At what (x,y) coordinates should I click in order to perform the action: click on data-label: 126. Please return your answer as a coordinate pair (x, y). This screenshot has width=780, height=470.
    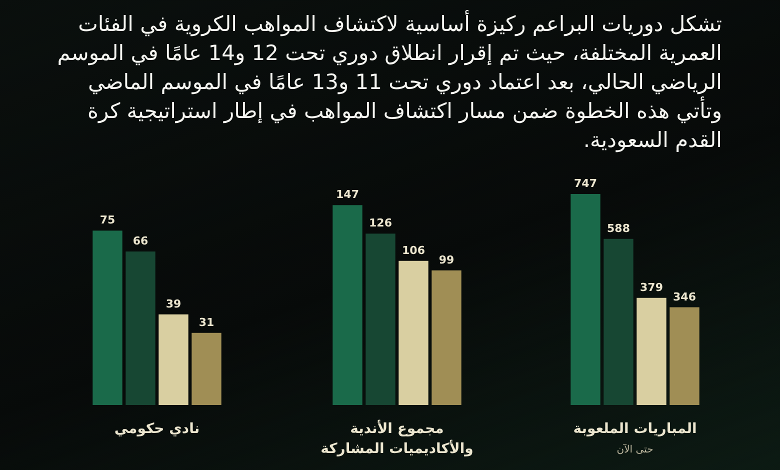
    Looking at the image, I should click on (380, 223).